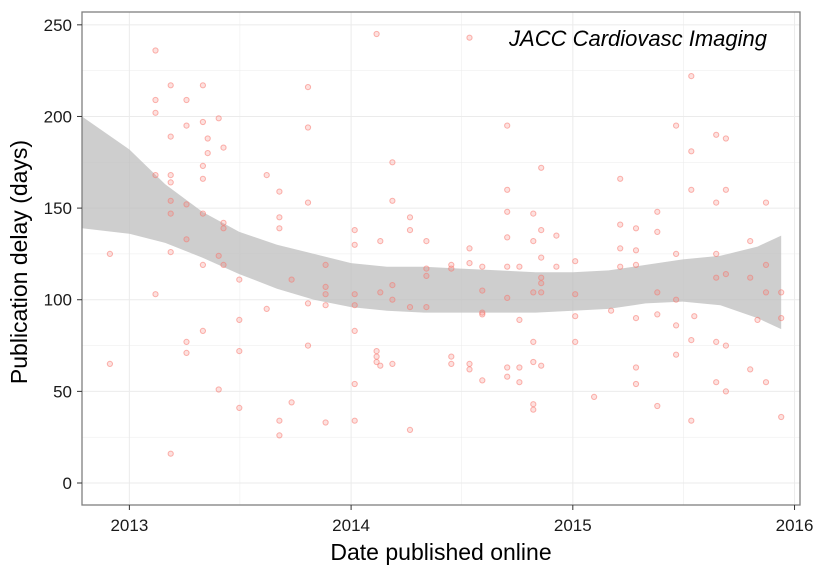 This screenshot has width=825, height=570. Describe the element at coordinates (58, 208) in the screenshot. I see `y-tick-label: 150` at that location.